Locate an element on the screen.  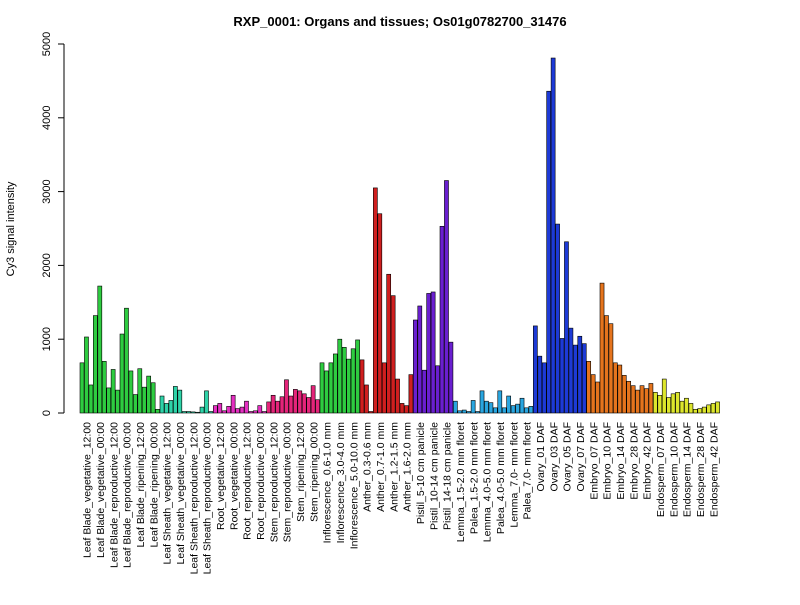
x-tick-label: Root_reproductive_12:00 is located at coordinates (248, 481).